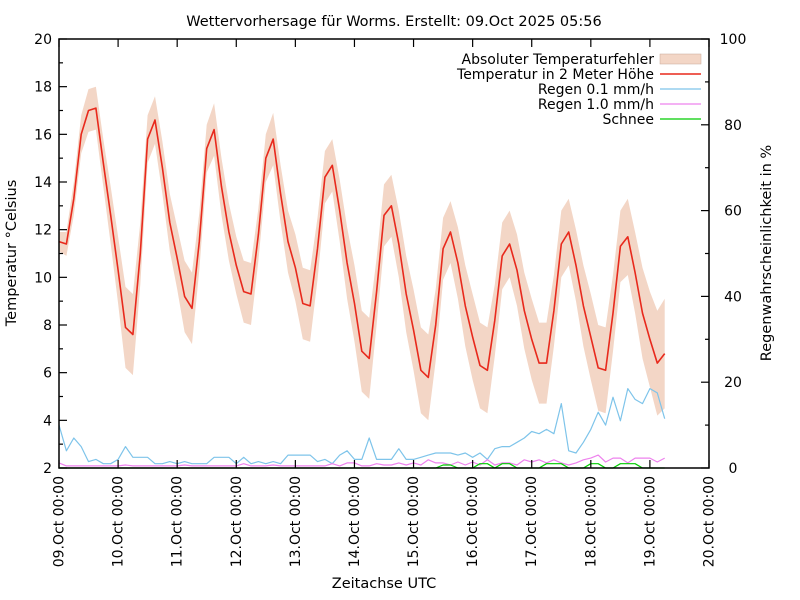 The image size is (800, 600). What do you see at coordinates (555, 75) in the screenshot?
I see `legend-item-label: Temperatur in 2 Meter Höhe` at bounding box center [555, 75].